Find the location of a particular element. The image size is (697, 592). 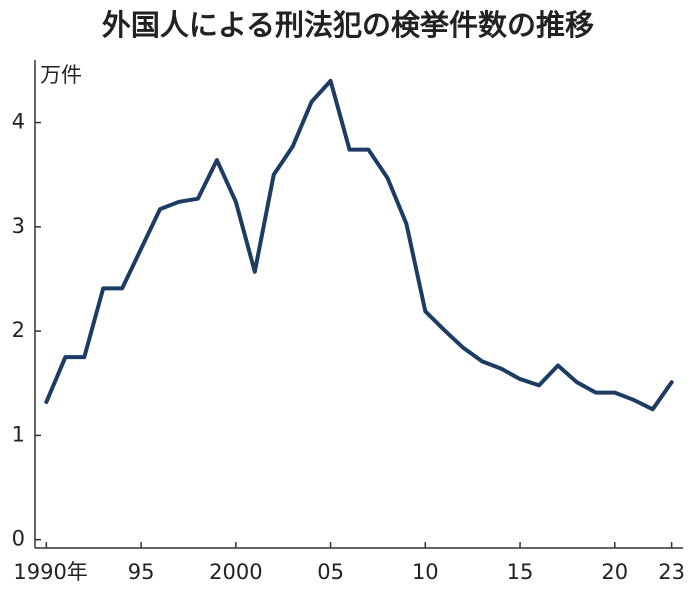

y-tick-label: 1 is located at coordinates (18, 434).